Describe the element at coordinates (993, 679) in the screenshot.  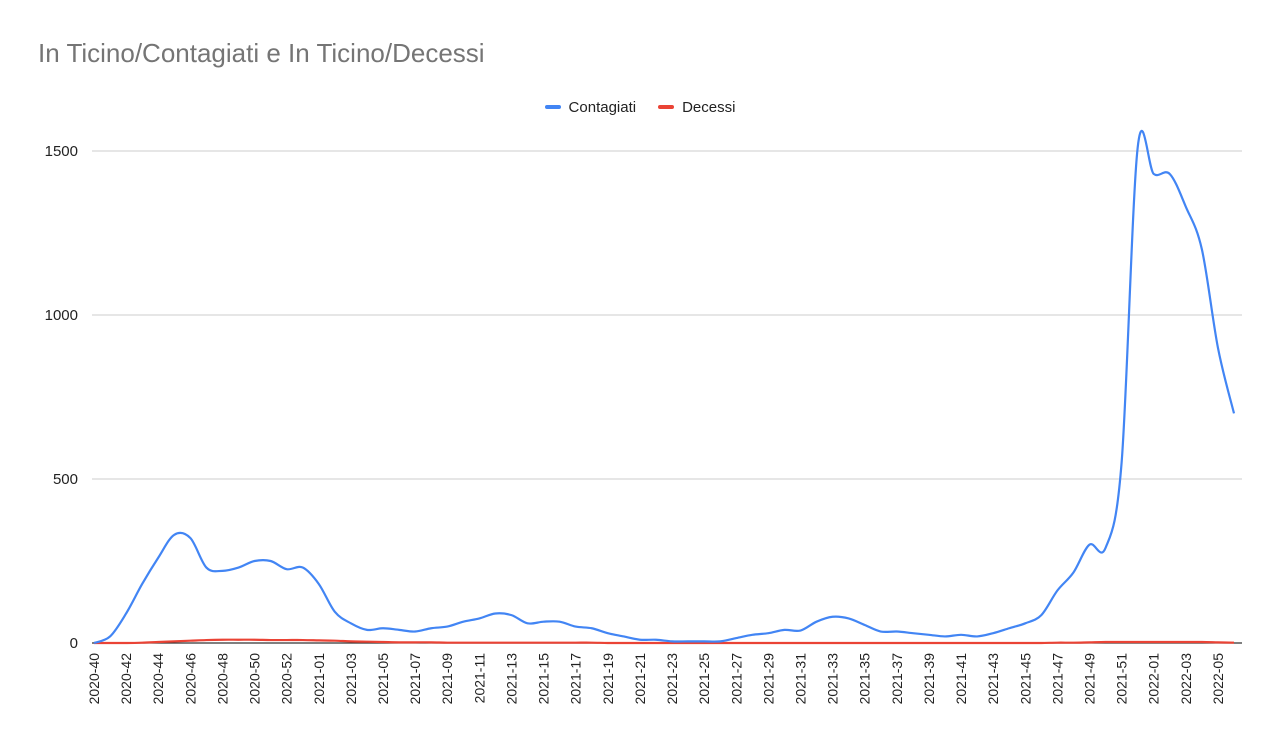
I see `x-tick-label: 2021-43` at that location.